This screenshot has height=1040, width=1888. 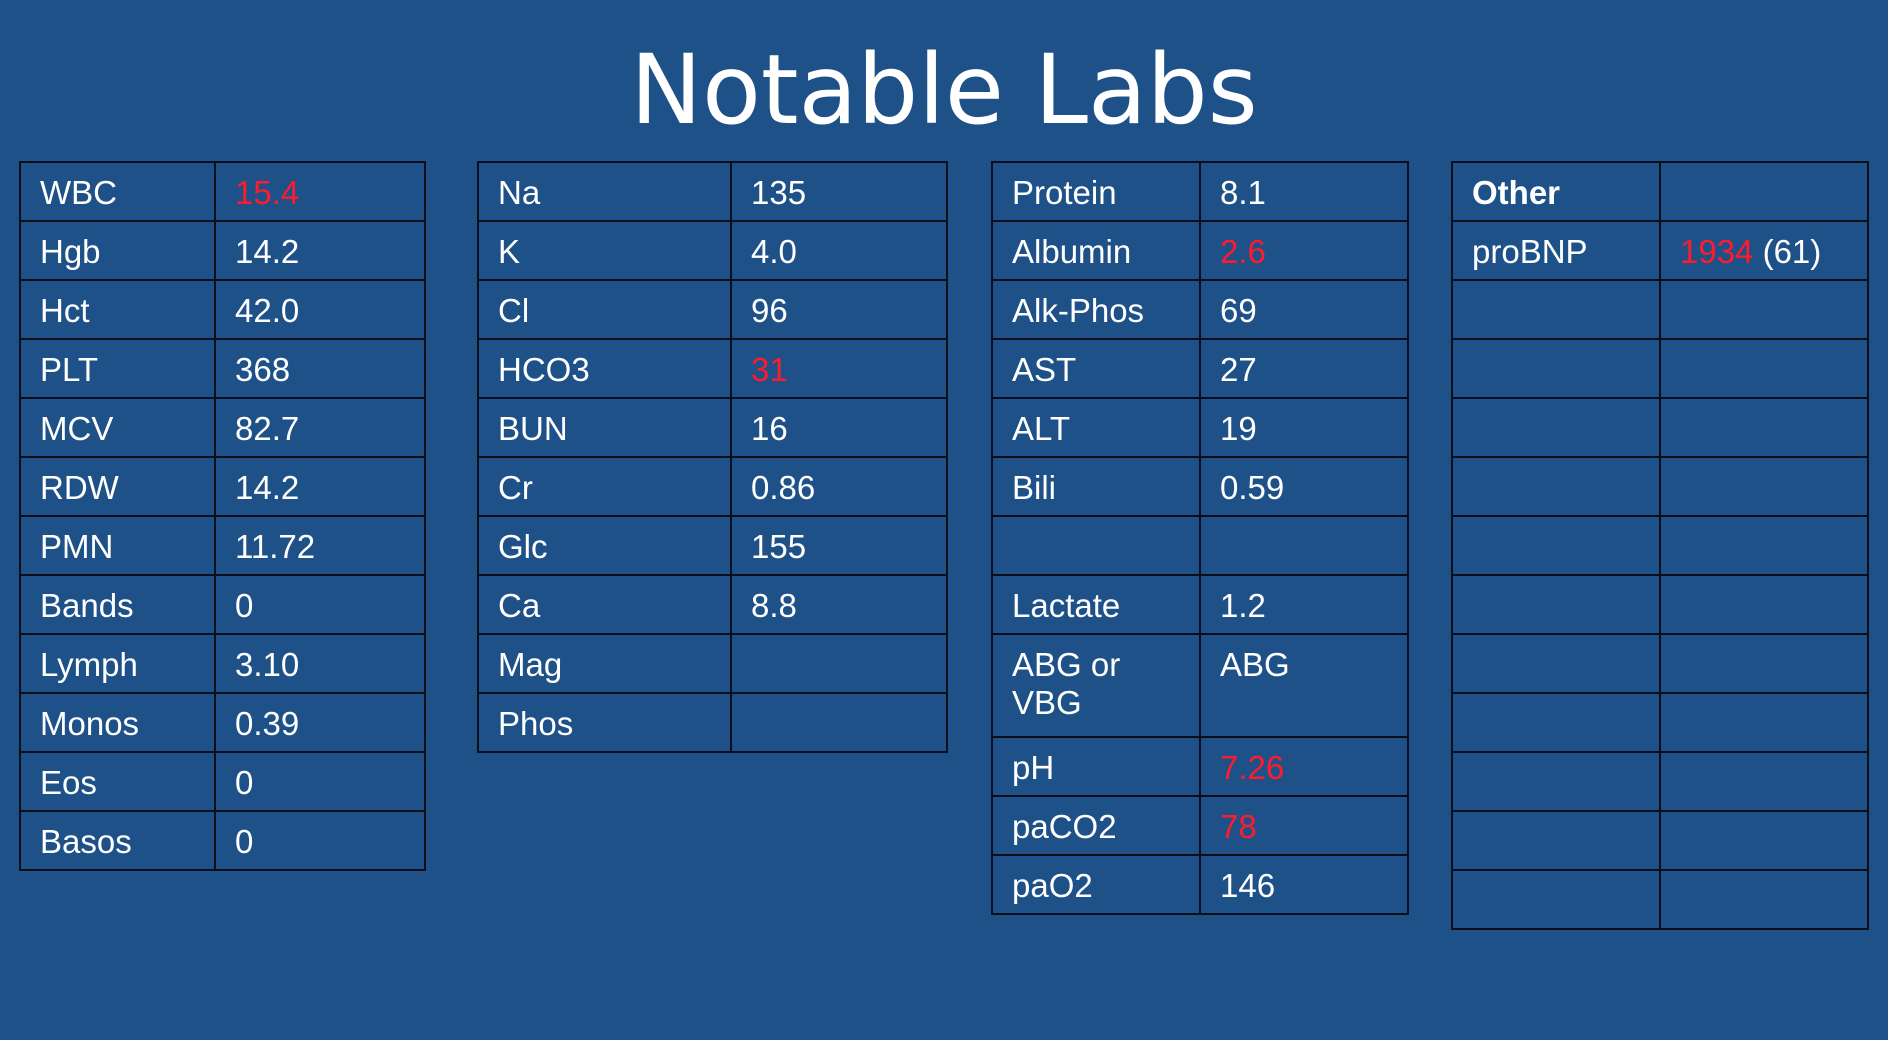 What do you see at coordinates (117, 604) in the screenshot?
I see `lab-name: Bands` at bounding box center [117, 604].